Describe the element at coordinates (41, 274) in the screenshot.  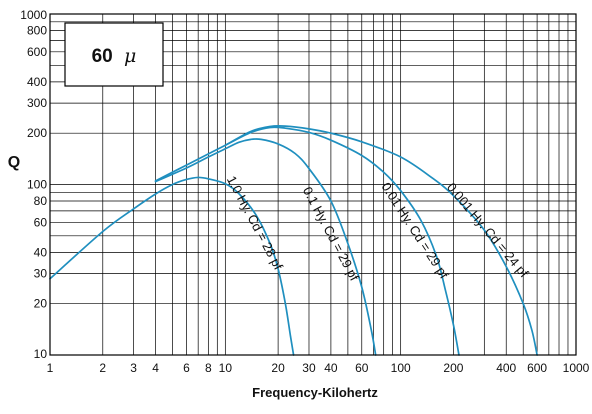
I see `y-tick-label: 30` at that location.